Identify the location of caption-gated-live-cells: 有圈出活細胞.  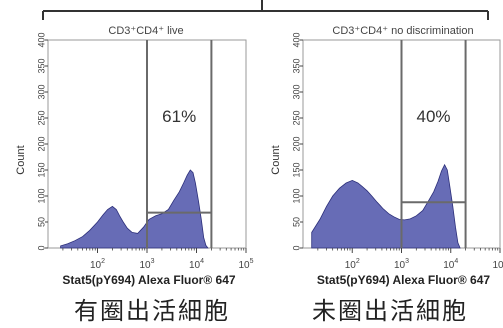
(152, 311).